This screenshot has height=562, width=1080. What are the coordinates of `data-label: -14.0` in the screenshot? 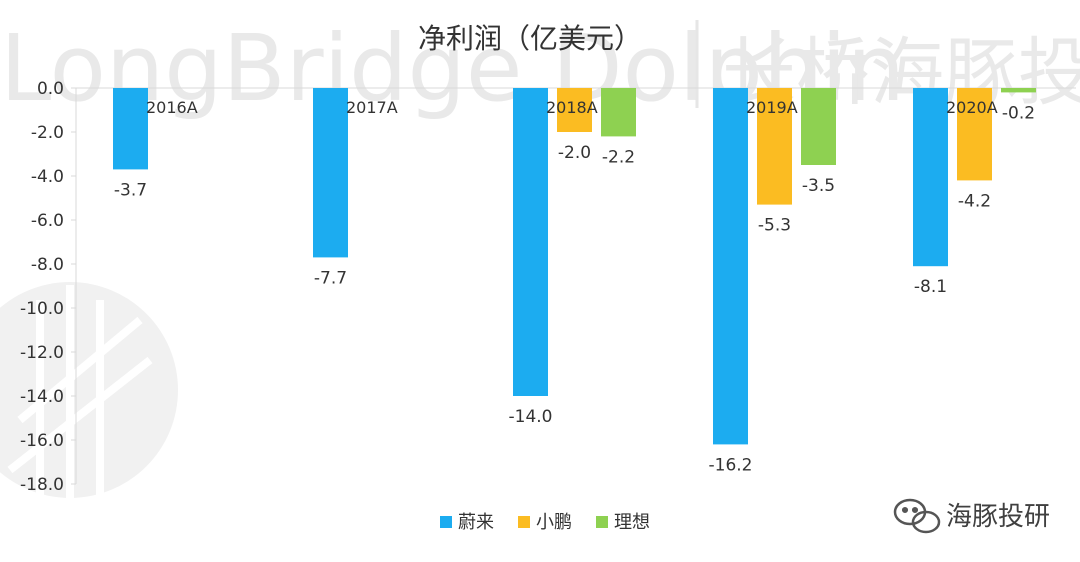 It's located at (531, 417).